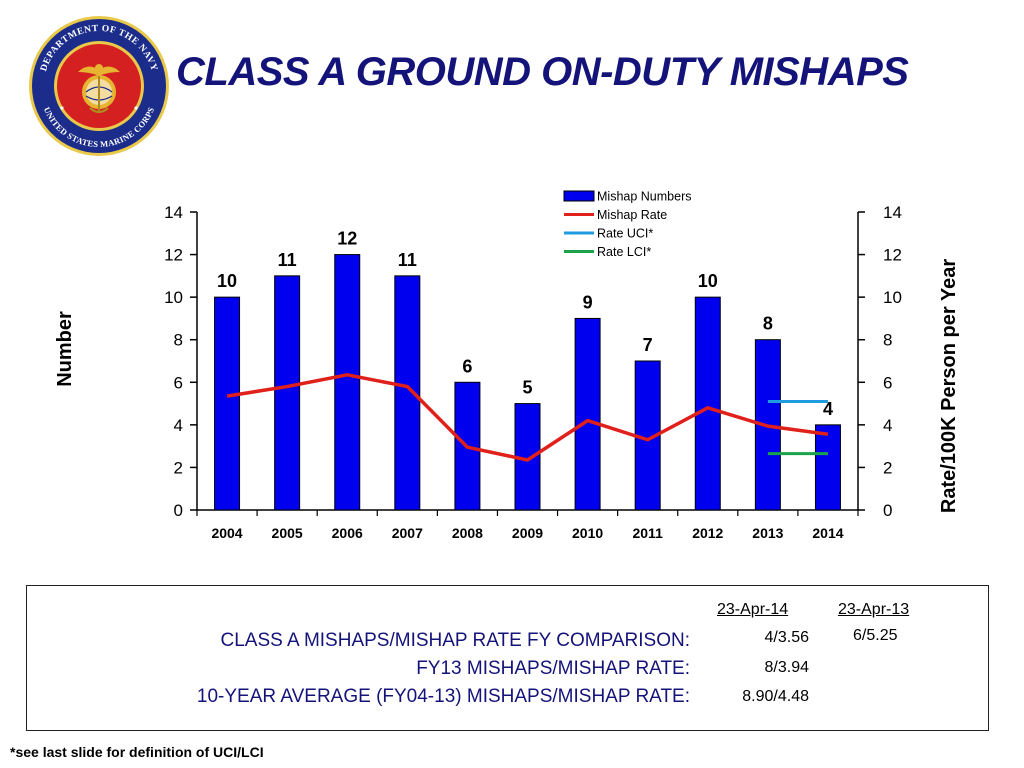  I want to click on bar-2012, so click(707, 403).